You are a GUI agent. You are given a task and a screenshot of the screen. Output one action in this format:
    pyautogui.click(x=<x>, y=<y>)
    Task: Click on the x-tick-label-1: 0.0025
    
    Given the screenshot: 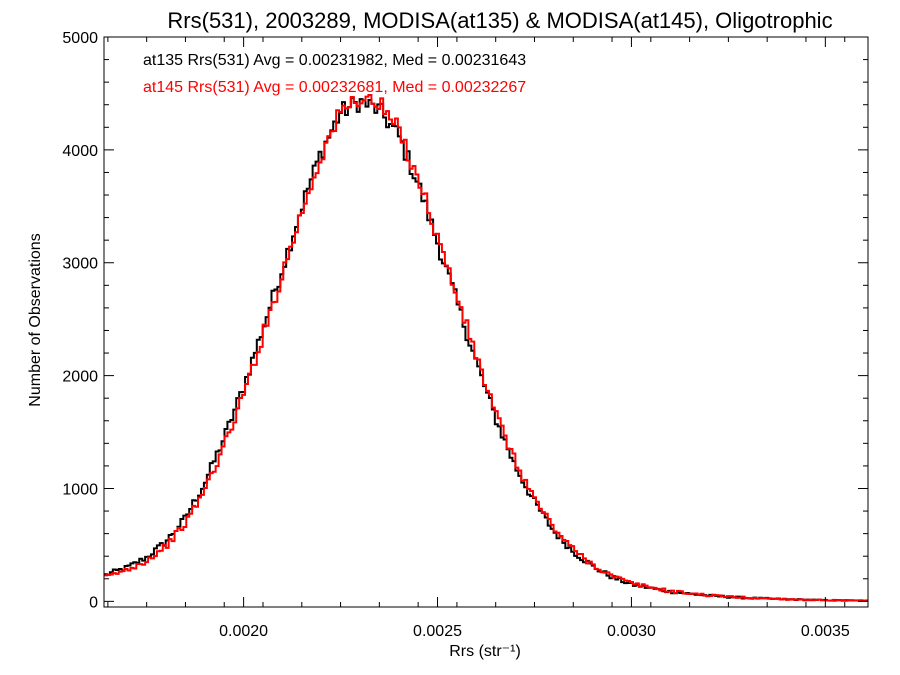 What is the action you would take?
    pyautogui.click(x=437, y=631)
    